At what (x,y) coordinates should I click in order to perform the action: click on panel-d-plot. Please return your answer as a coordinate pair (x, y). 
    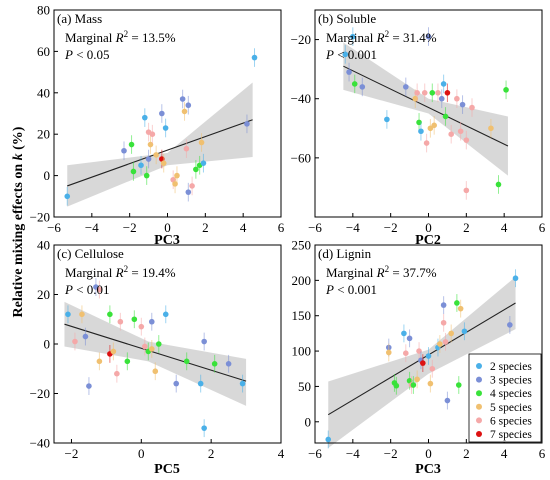
    Looking at the image, I should click on (422, 359).